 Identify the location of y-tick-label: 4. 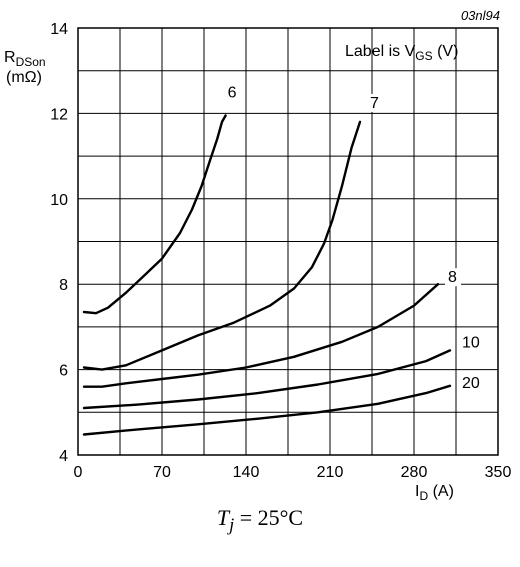
(63, 456).